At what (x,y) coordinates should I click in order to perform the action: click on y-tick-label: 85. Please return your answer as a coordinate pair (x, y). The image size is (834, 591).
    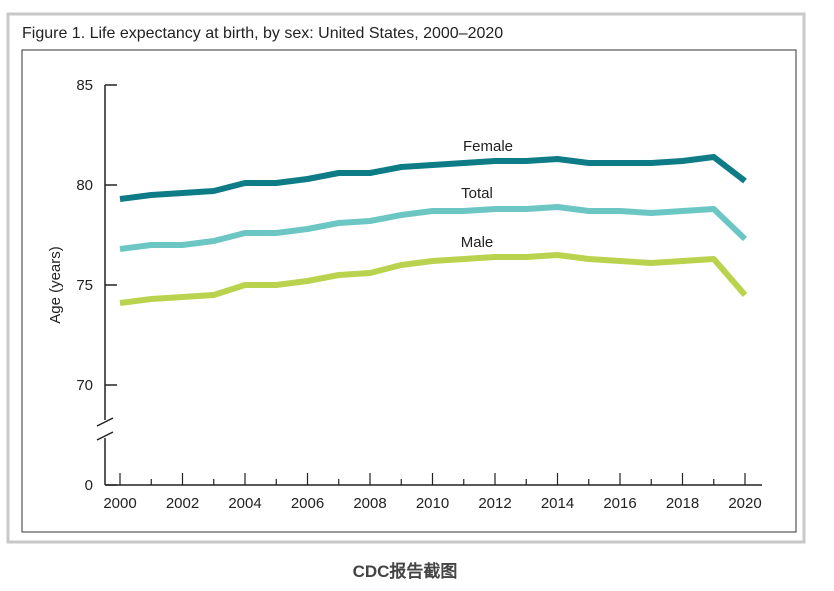
    Looking at the image, I should click on (84, 85).